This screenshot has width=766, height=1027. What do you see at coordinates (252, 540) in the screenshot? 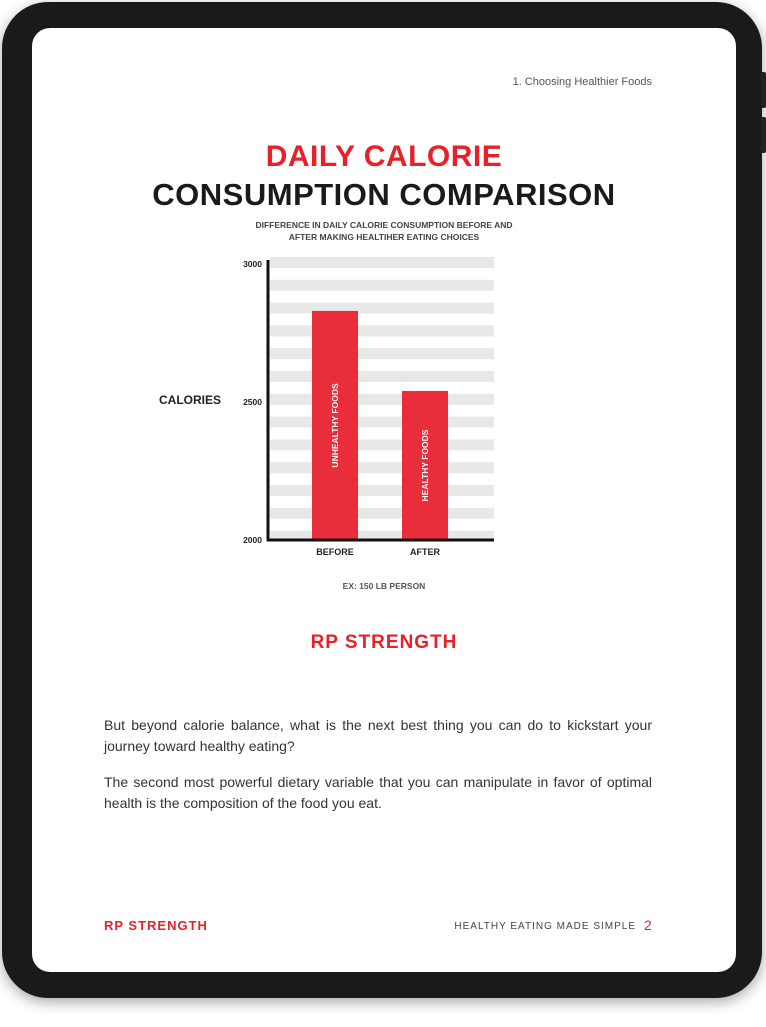
I see `y-tick-label: 2000` at bounding box center [252, 540].